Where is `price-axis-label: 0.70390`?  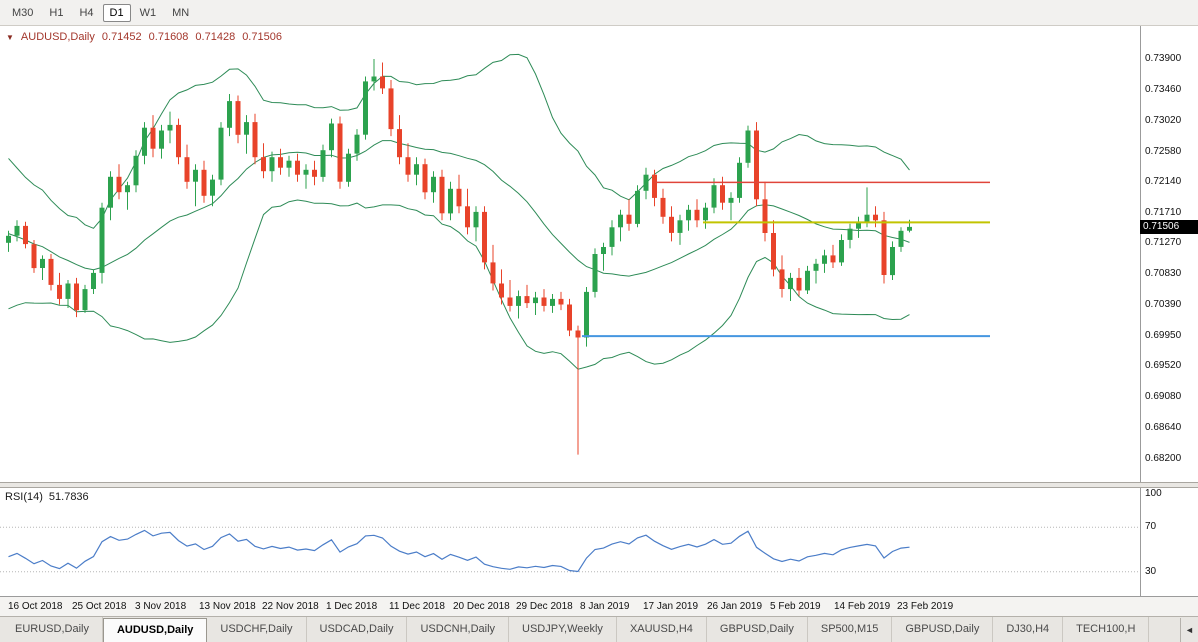 price-axis-label: 0.70390 is located at coordinates (1163, 304).